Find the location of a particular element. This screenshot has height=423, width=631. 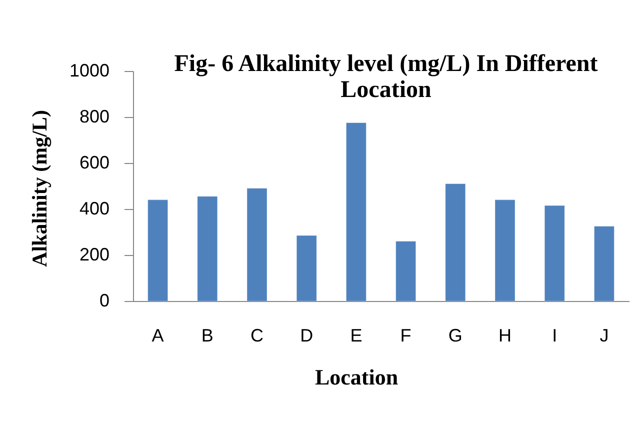

y-tick-label: 0 is located at coordinates (104, 300).